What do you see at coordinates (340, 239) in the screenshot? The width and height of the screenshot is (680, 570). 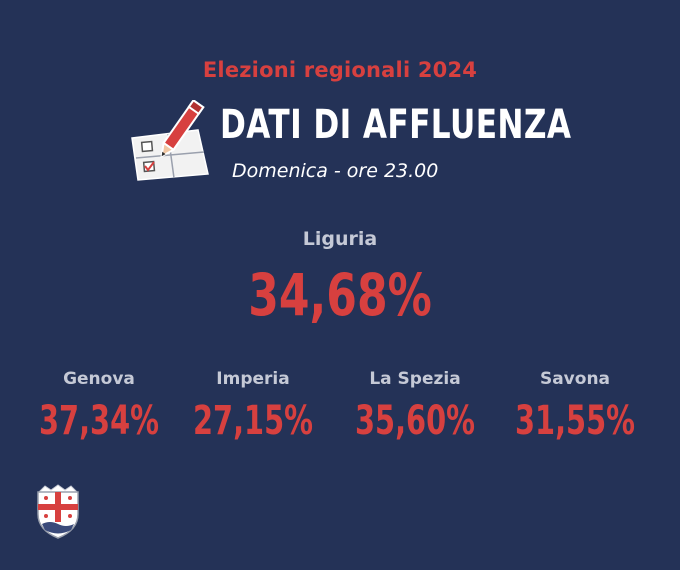 I see `region-label: Liguria` at bounding box center [340, 239].